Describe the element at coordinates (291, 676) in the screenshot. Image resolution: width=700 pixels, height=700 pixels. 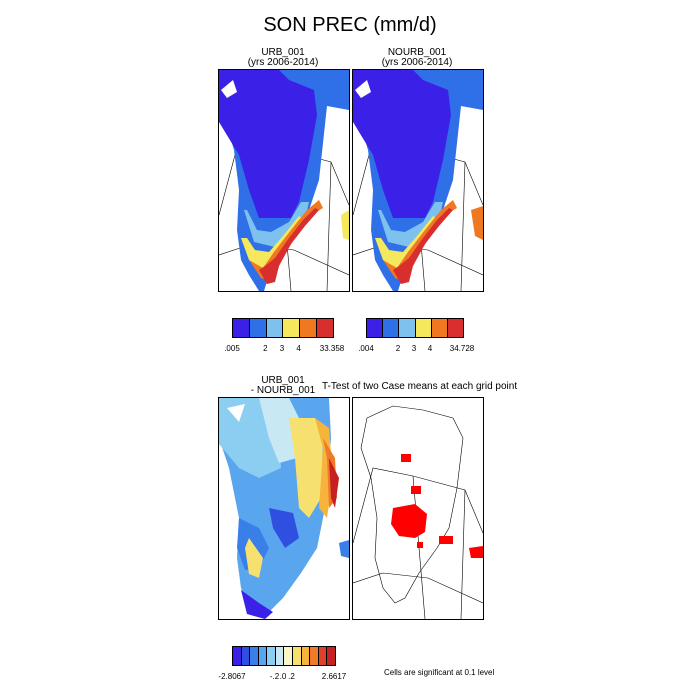
I see `colorbar-label: .2` at that location.